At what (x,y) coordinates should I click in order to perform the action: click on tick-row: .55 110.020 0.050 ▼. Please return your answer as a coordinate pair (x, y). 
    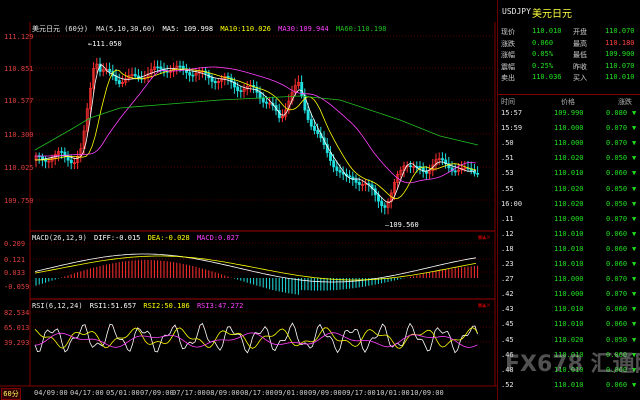
    Looking at the image, I should click on (569, 191).